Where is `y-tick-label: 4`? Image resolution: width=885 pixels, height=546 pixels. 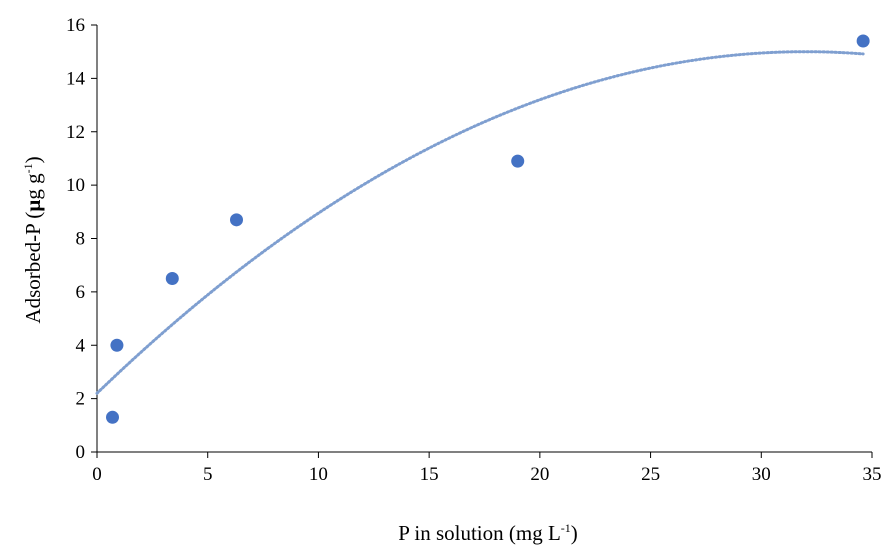
y-tick-label: 4 is located at coordinates (81, 345).